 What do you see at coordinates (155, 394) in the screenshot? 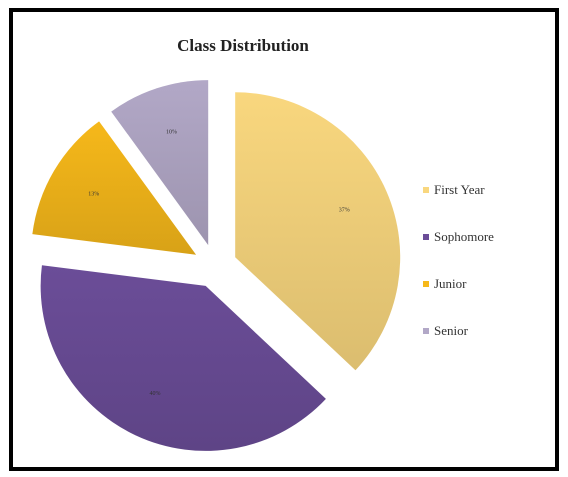
I see `data-label-sophomore: 40%` at bounding box center [155, 394].